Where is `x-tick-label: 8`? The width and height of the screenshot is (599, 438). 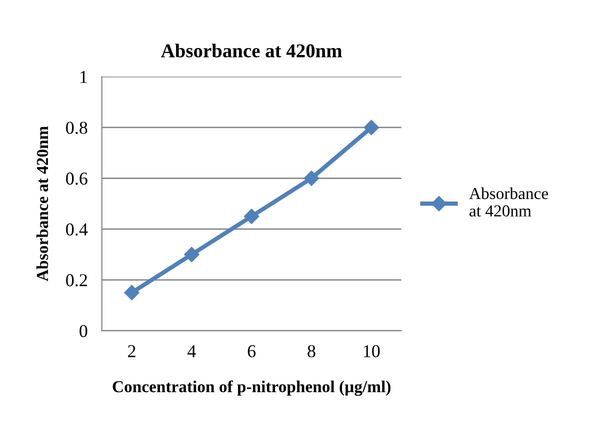
x-tick-label: 8 is located at coordinates (312, 351).